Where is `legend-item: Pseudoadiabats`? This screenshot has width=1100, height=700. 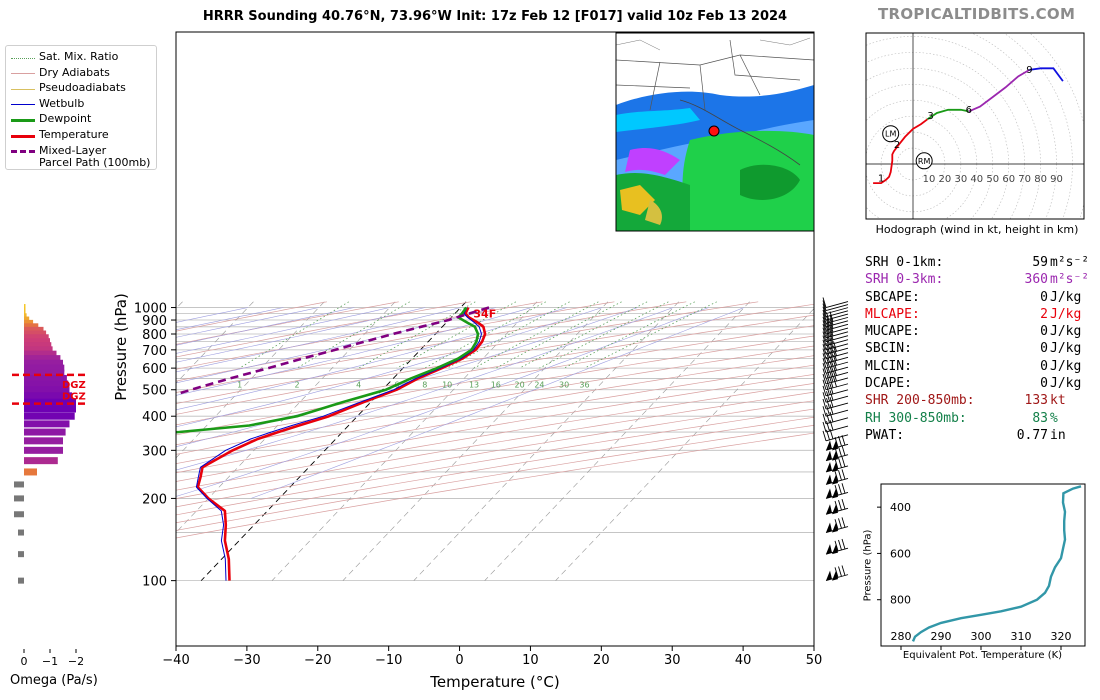 legend-item: Pseudoadiabats is located at coordinates (81, 89).